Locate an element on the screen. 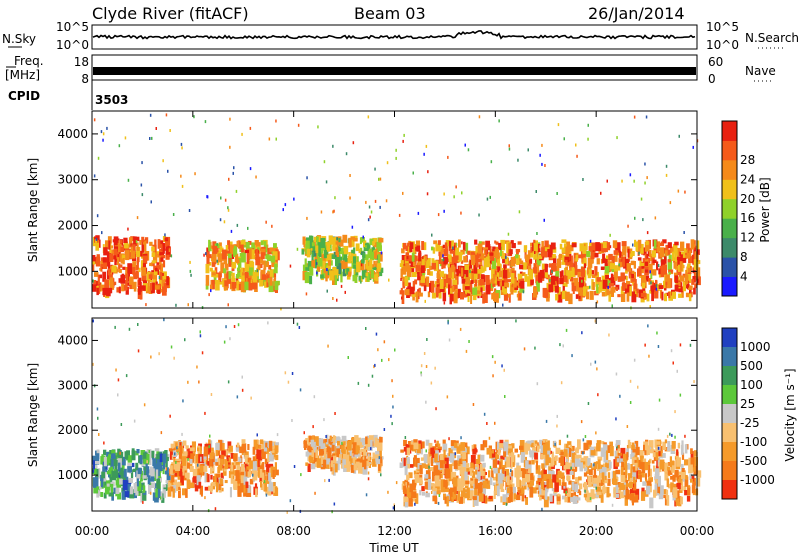 Image resolution: width=800 pixels, height=558 pixels. power-colorbar-swatch is located at coordinates (729, 189).